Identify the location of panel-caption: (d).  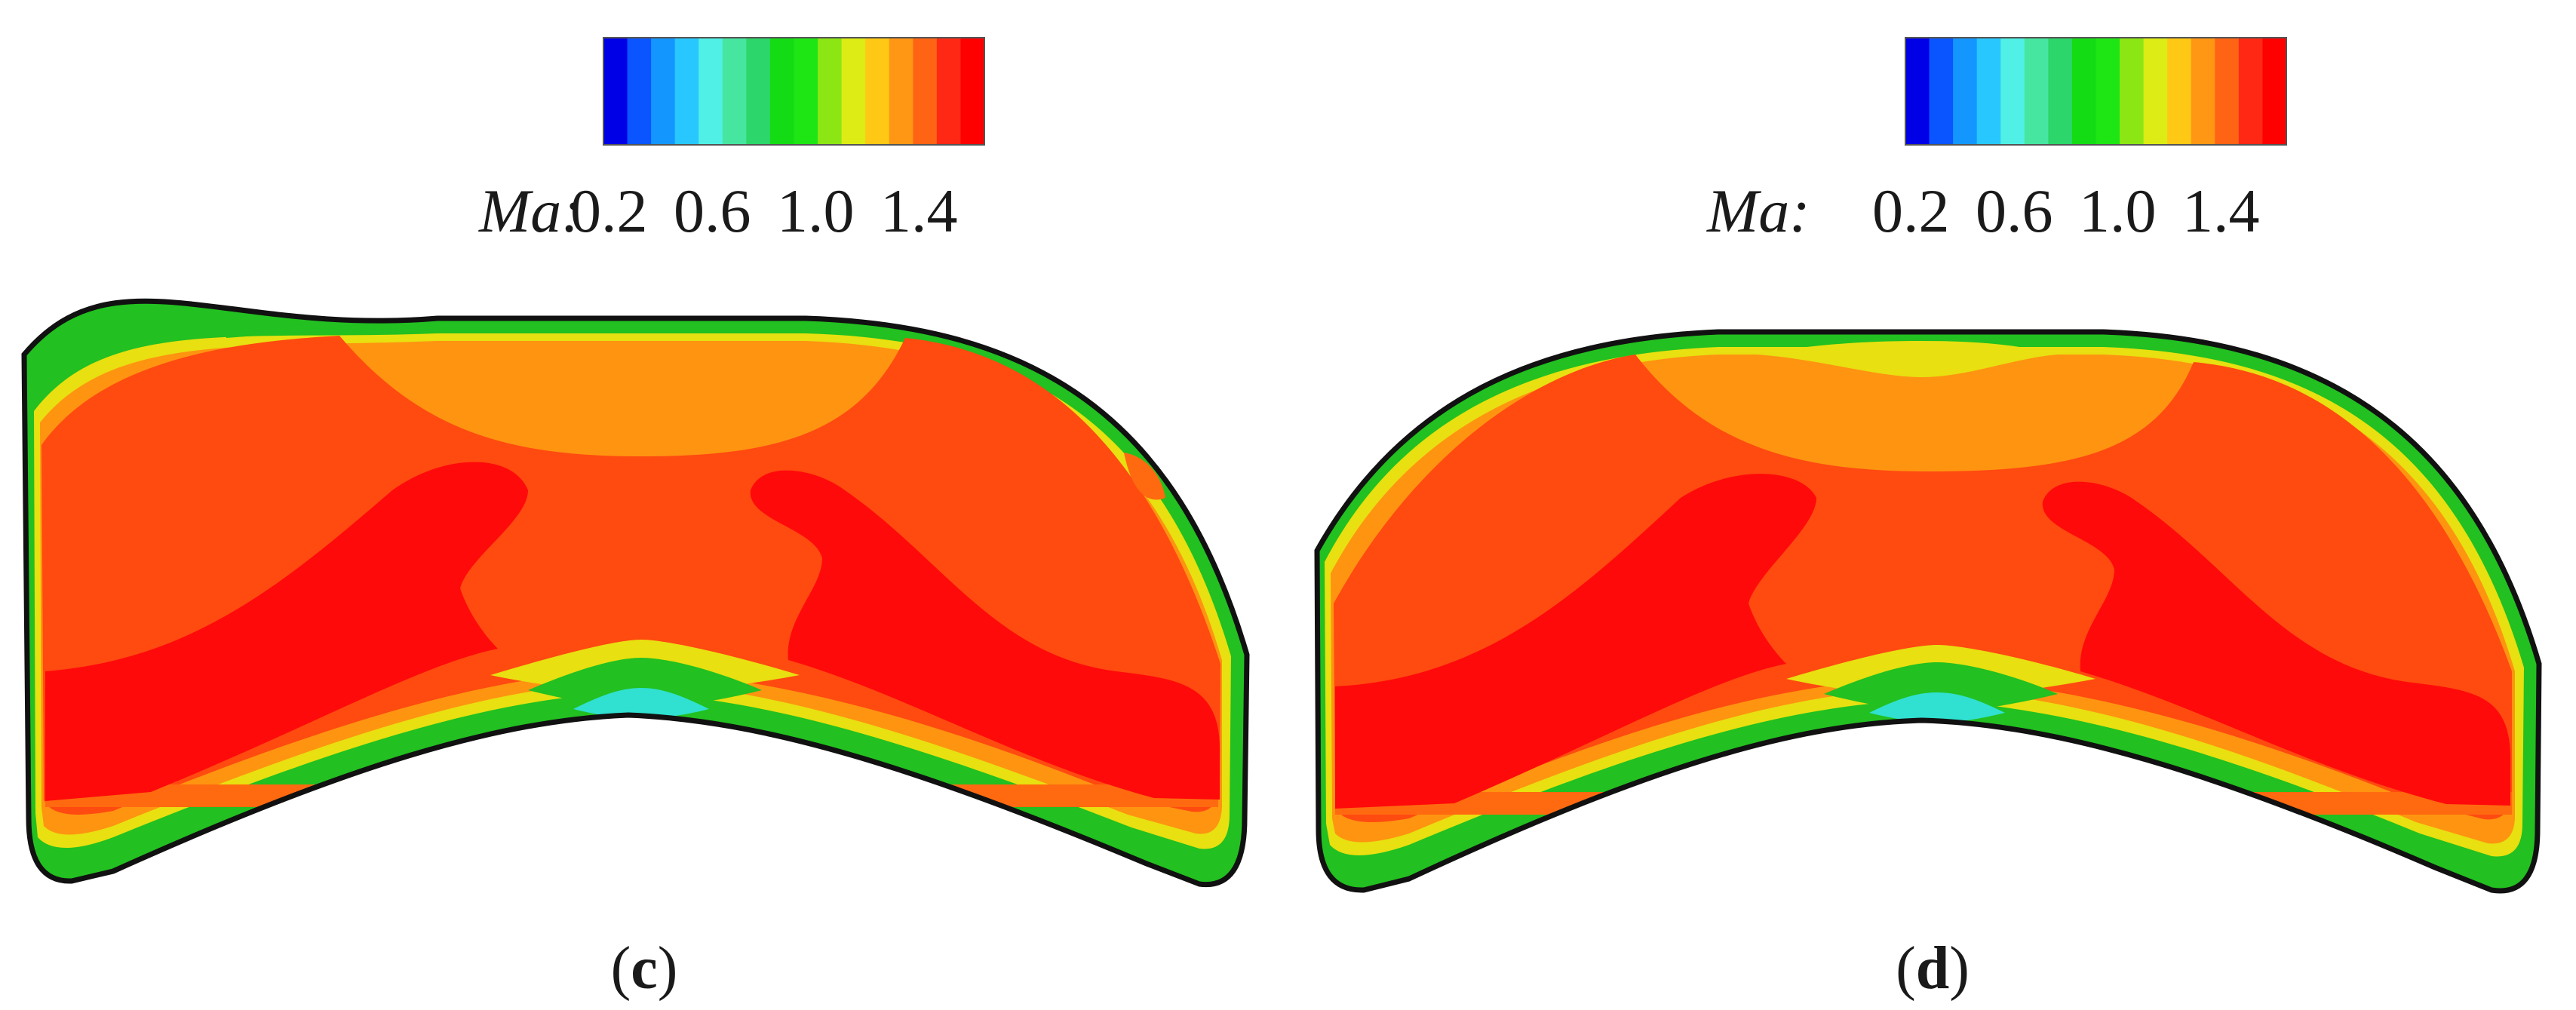
(1933, 969).